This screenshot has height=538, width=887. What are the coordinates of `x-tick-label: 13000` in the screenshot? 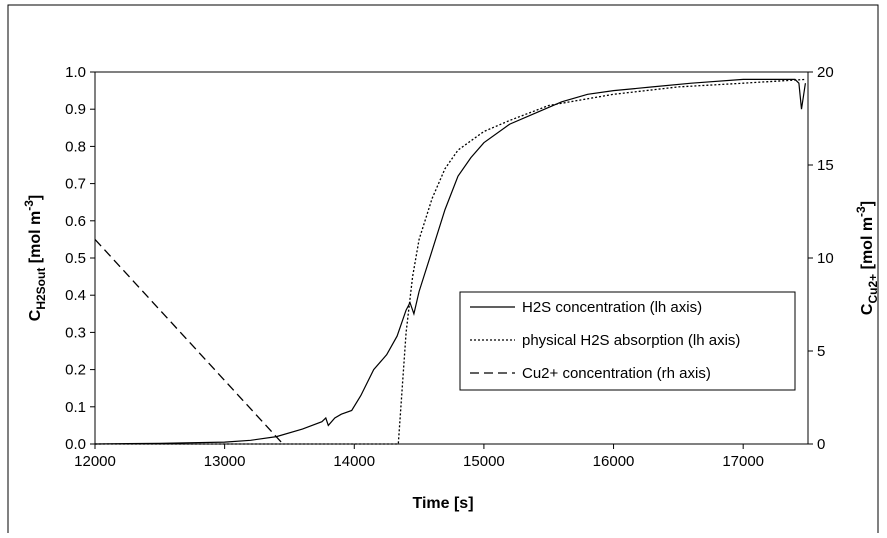 It's located at (225, 461).